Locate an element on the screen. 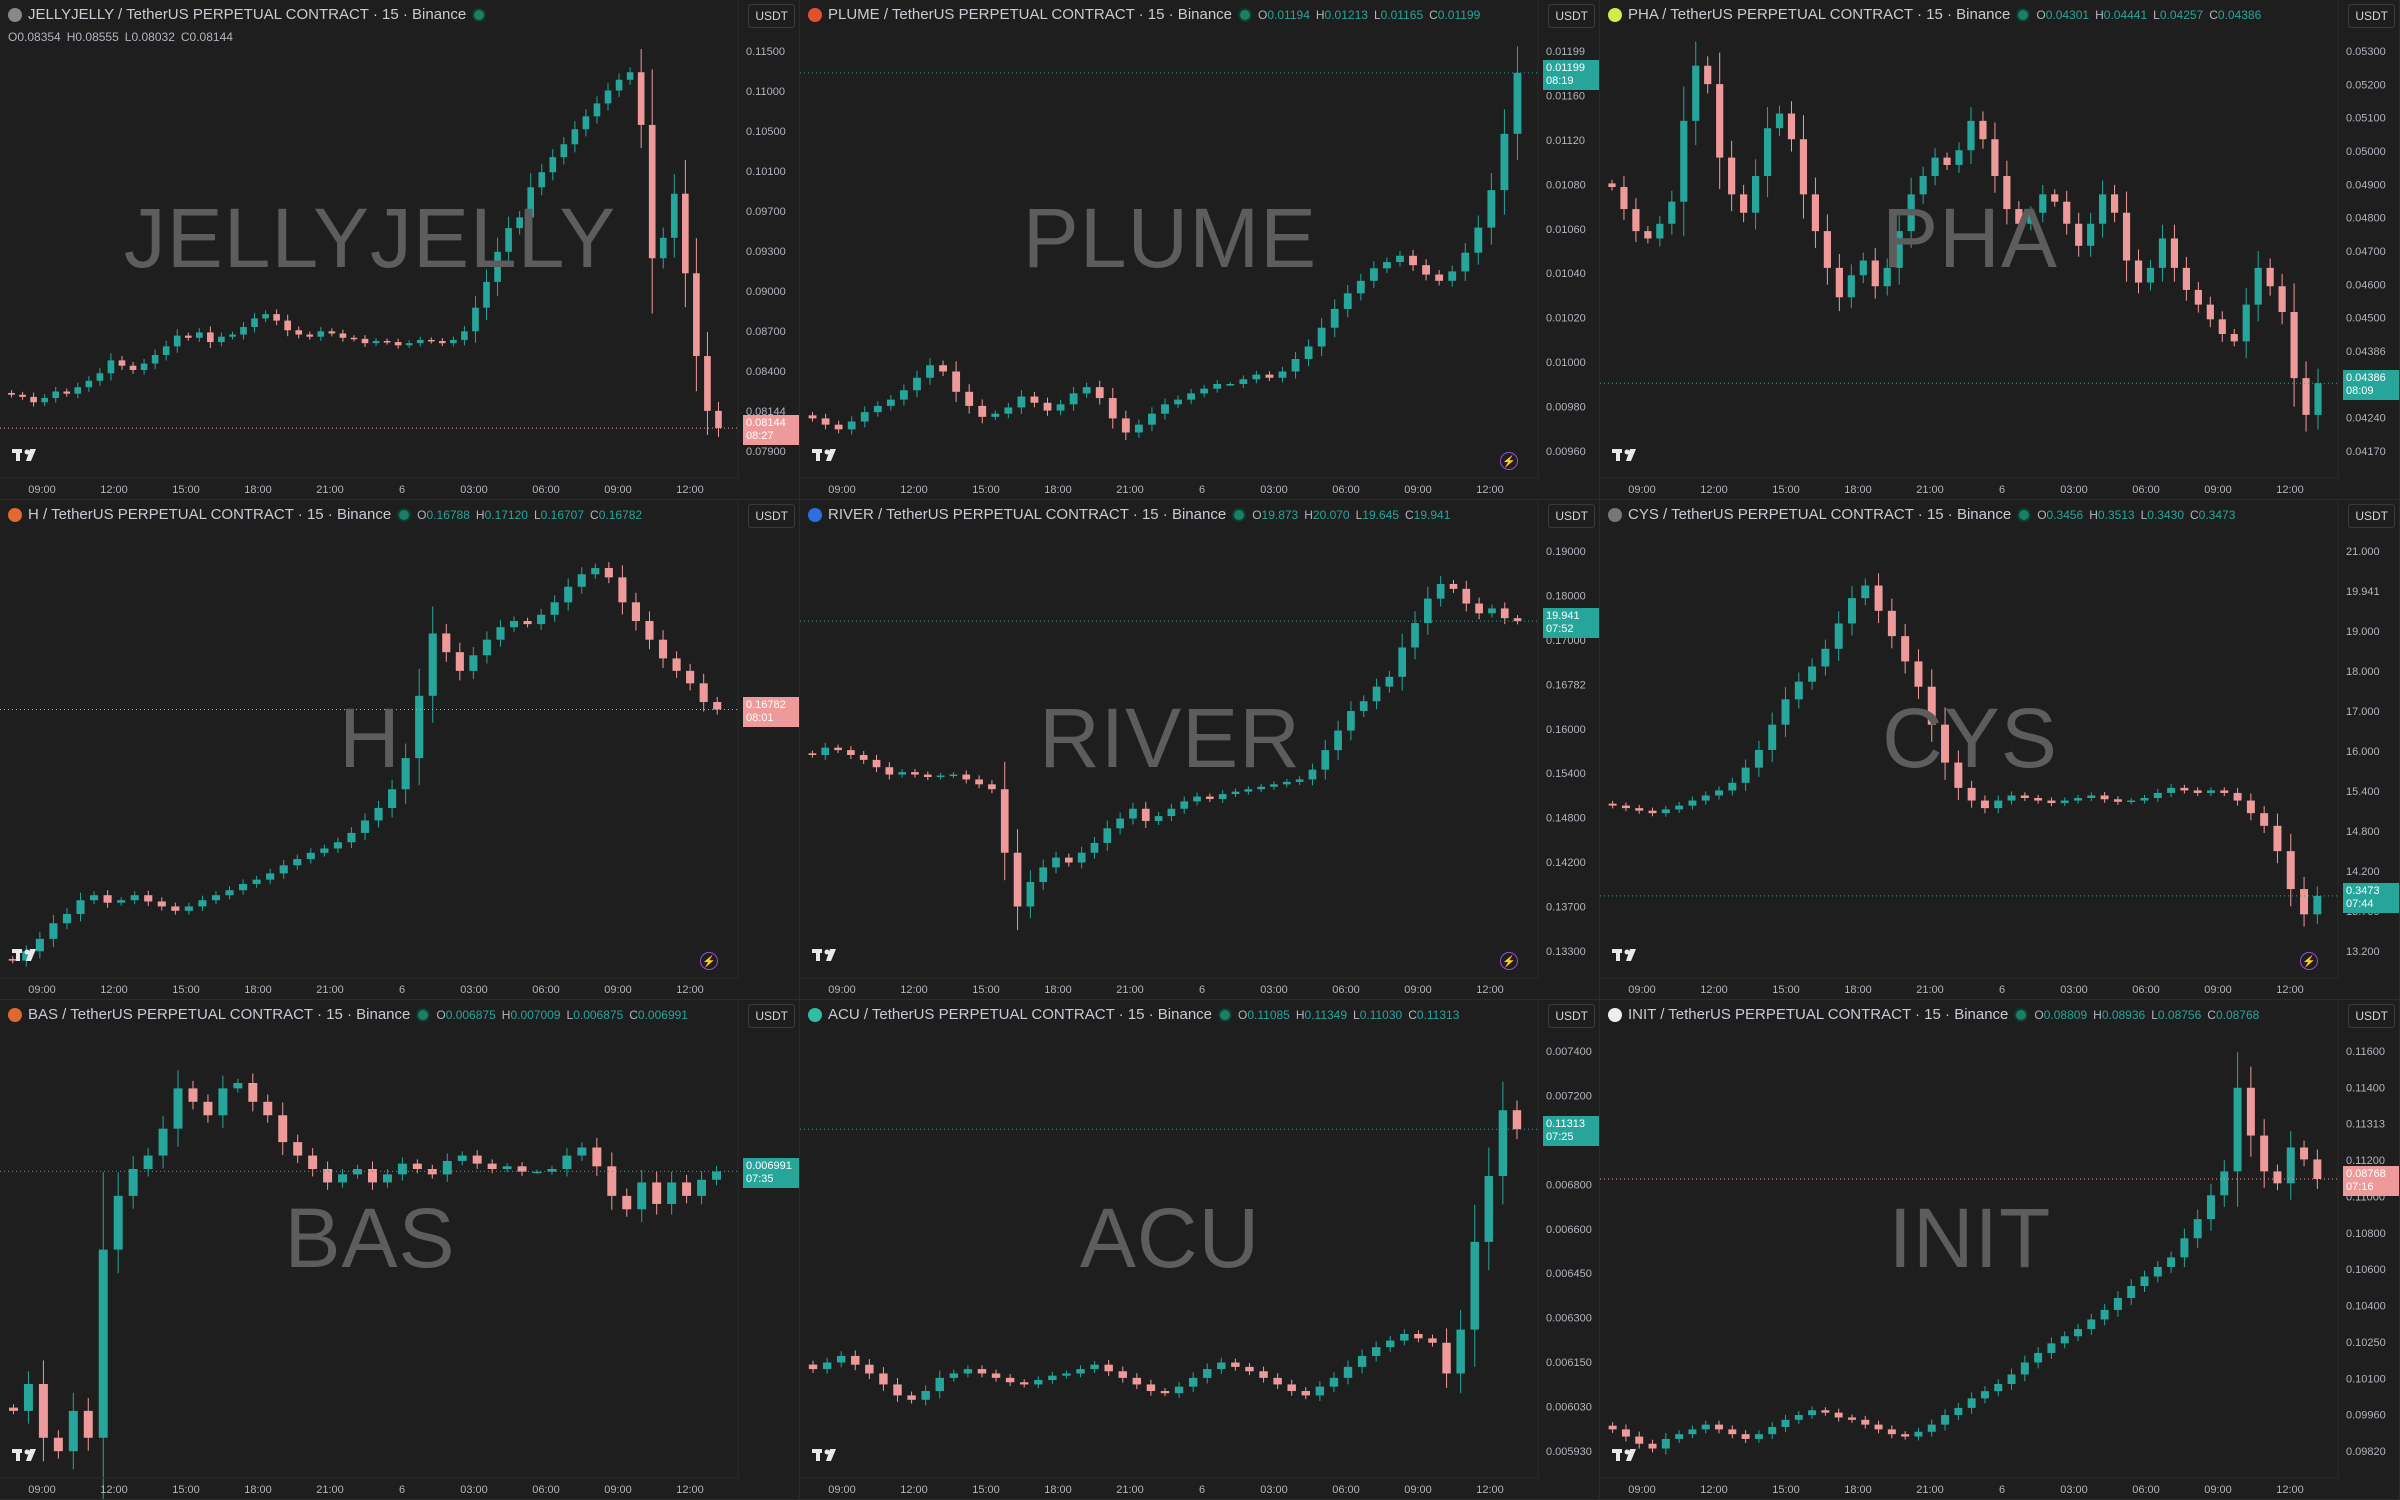 This screenshot has height=1500, width=2400. price-axis-label: 0.005930 is located at coordinates (1569, 1452).